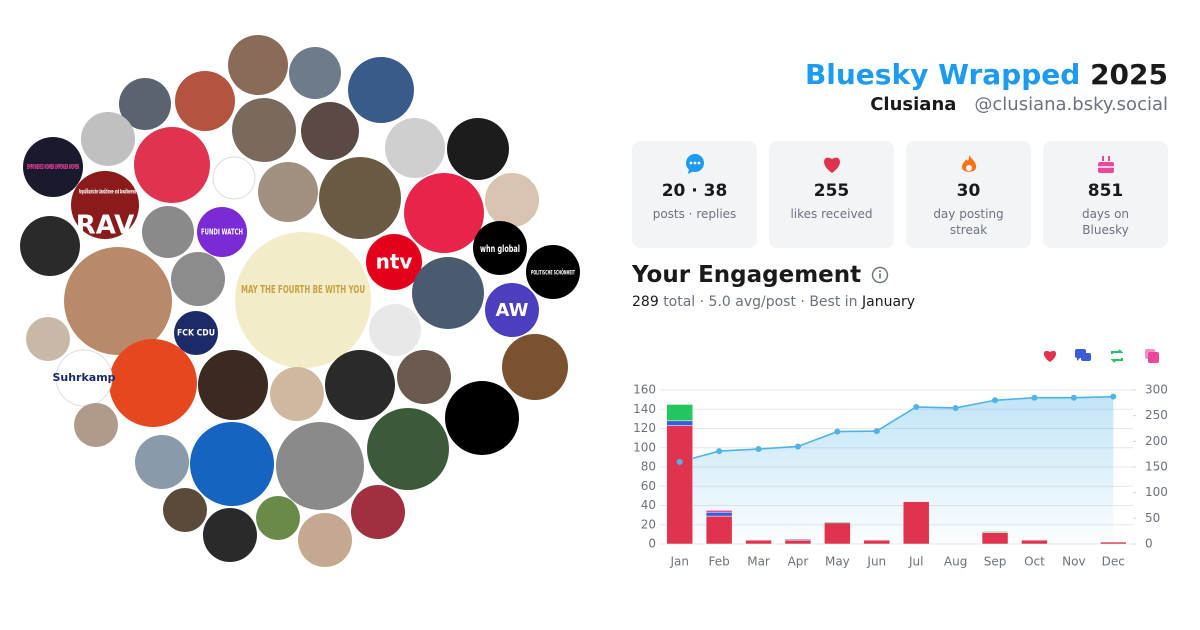 This screenshot has width=1200, height=630. I want to click on x-tick-label: Oct, so click(1034, 562).